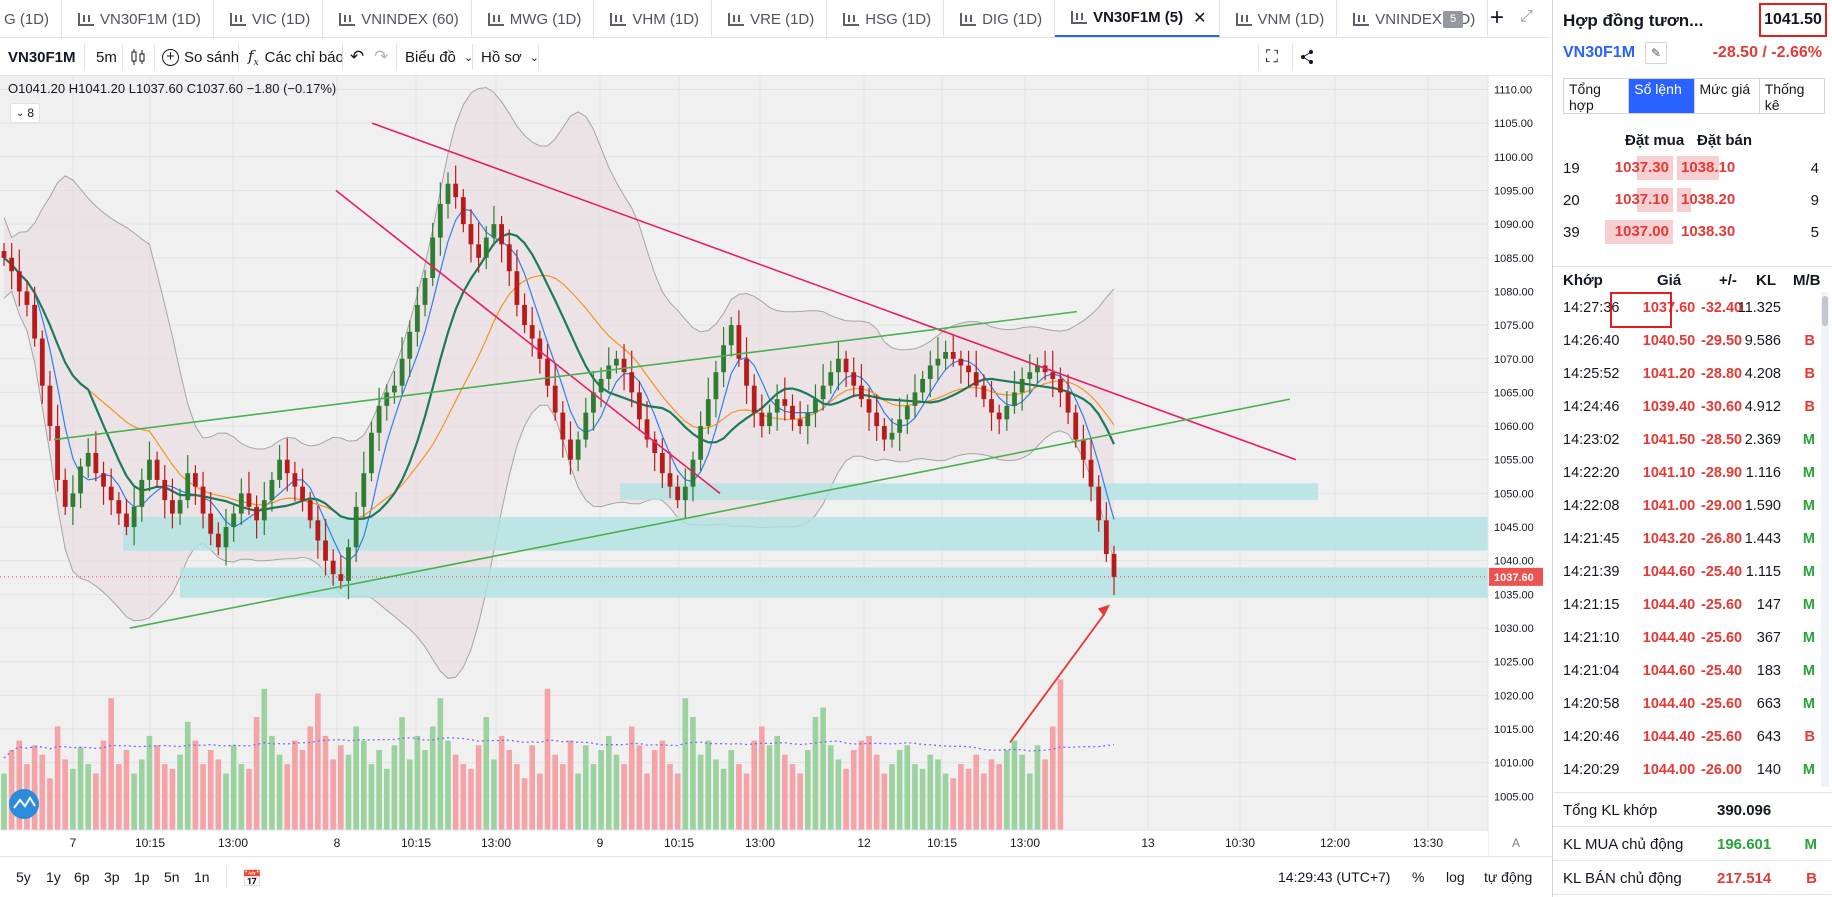 Image resolution: width=1832 pixels, height=897 pixels. What do you see at coordinates (1599, 52) in the screenshot?
I see `panel-symbol: VN30F1M` at bounding box center [1599, 52].